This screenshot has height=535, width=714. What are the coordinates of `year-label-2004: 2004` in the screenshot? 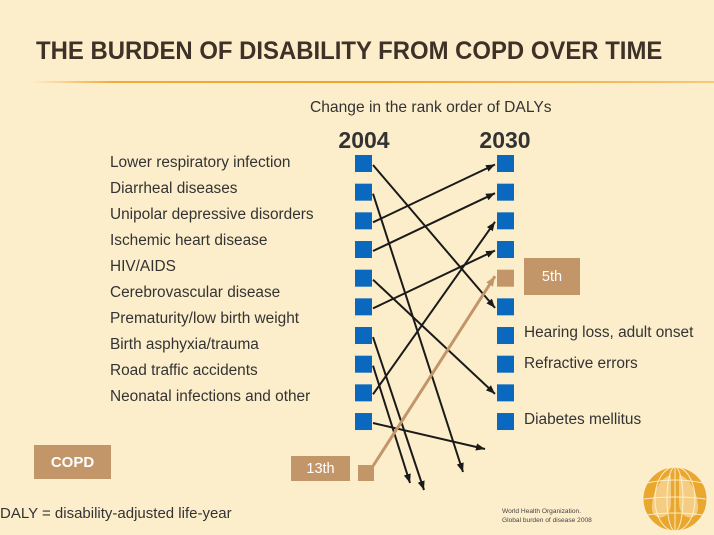 It's located at (364, 140).